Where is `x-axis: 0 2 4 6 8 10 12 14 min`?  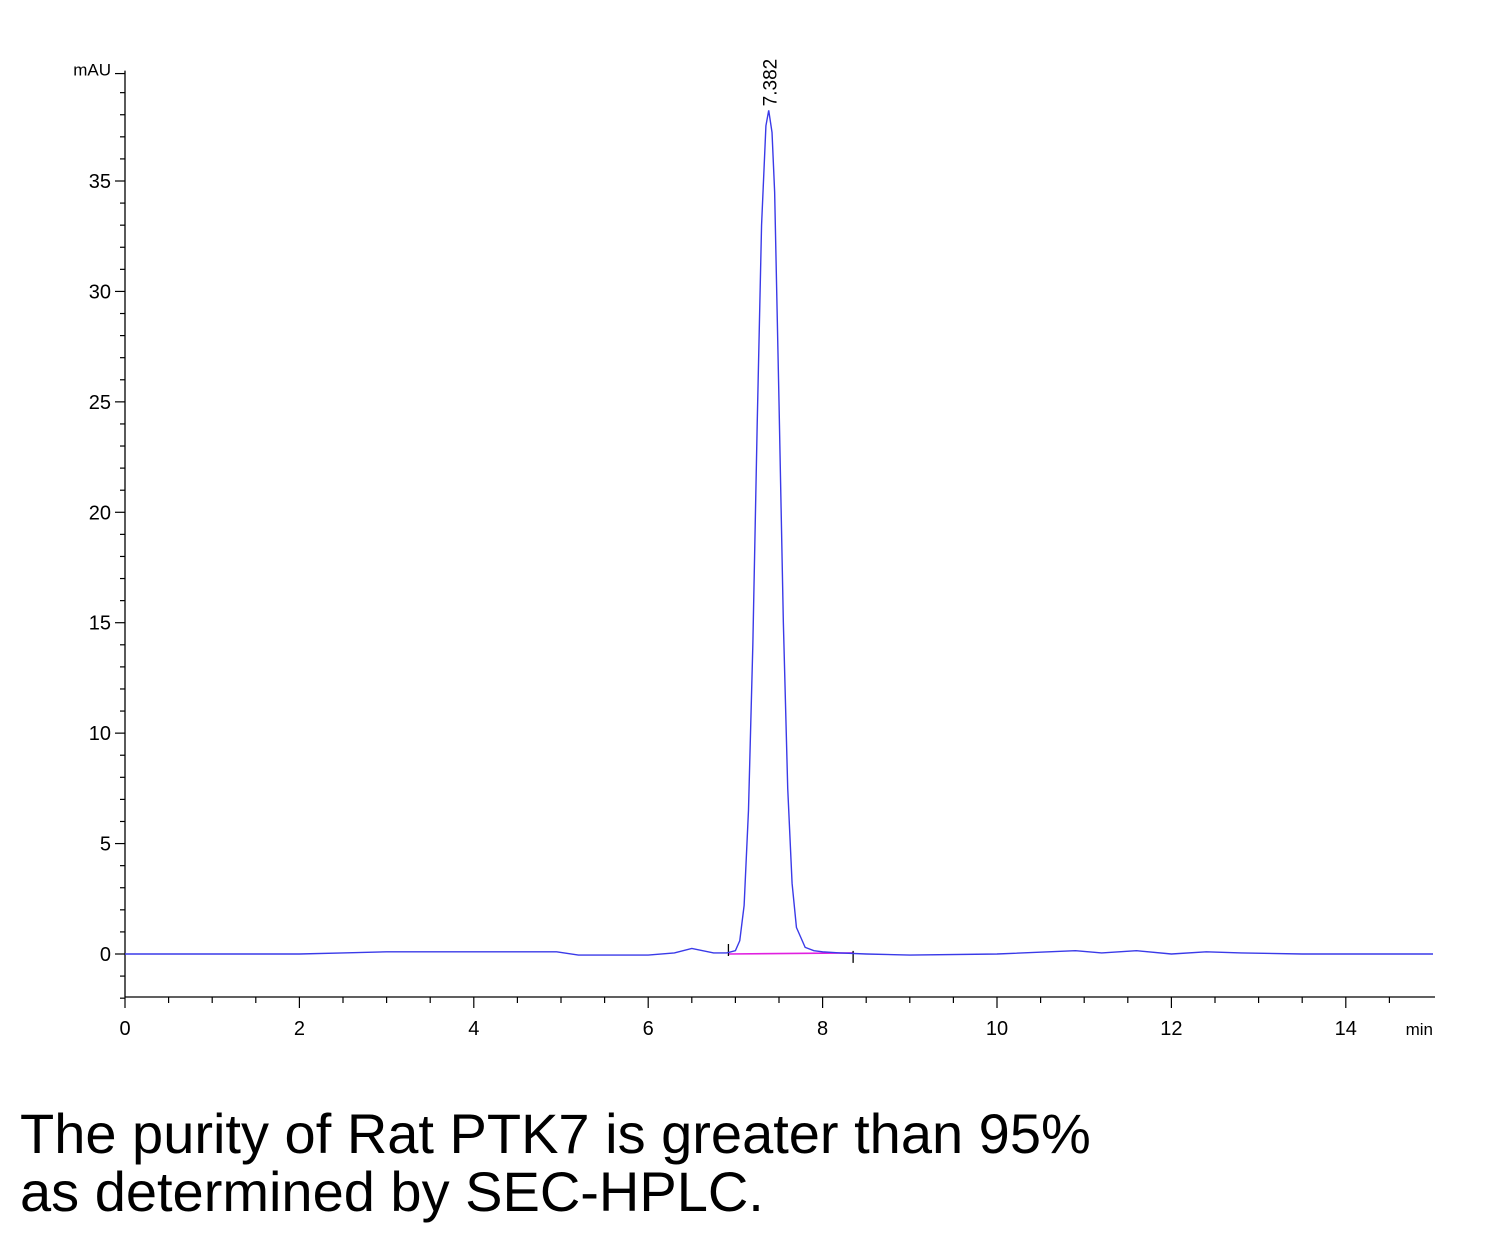
x-axis: 0 2 4 6 8 10 12 14 min is located at coordinates (777, 1018).